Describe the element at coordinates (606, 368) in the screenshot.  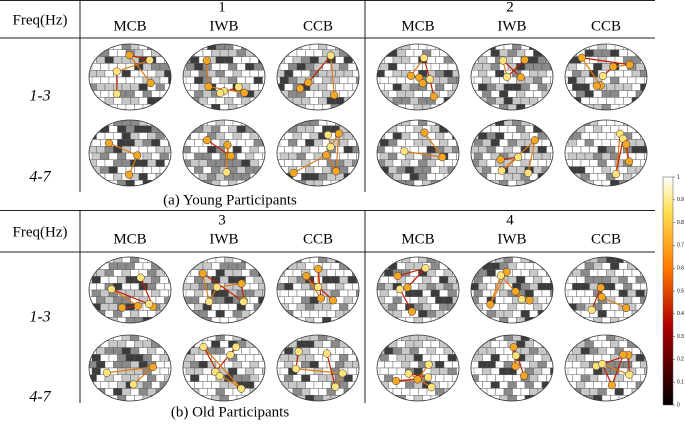
I see `map-outline` at that location.